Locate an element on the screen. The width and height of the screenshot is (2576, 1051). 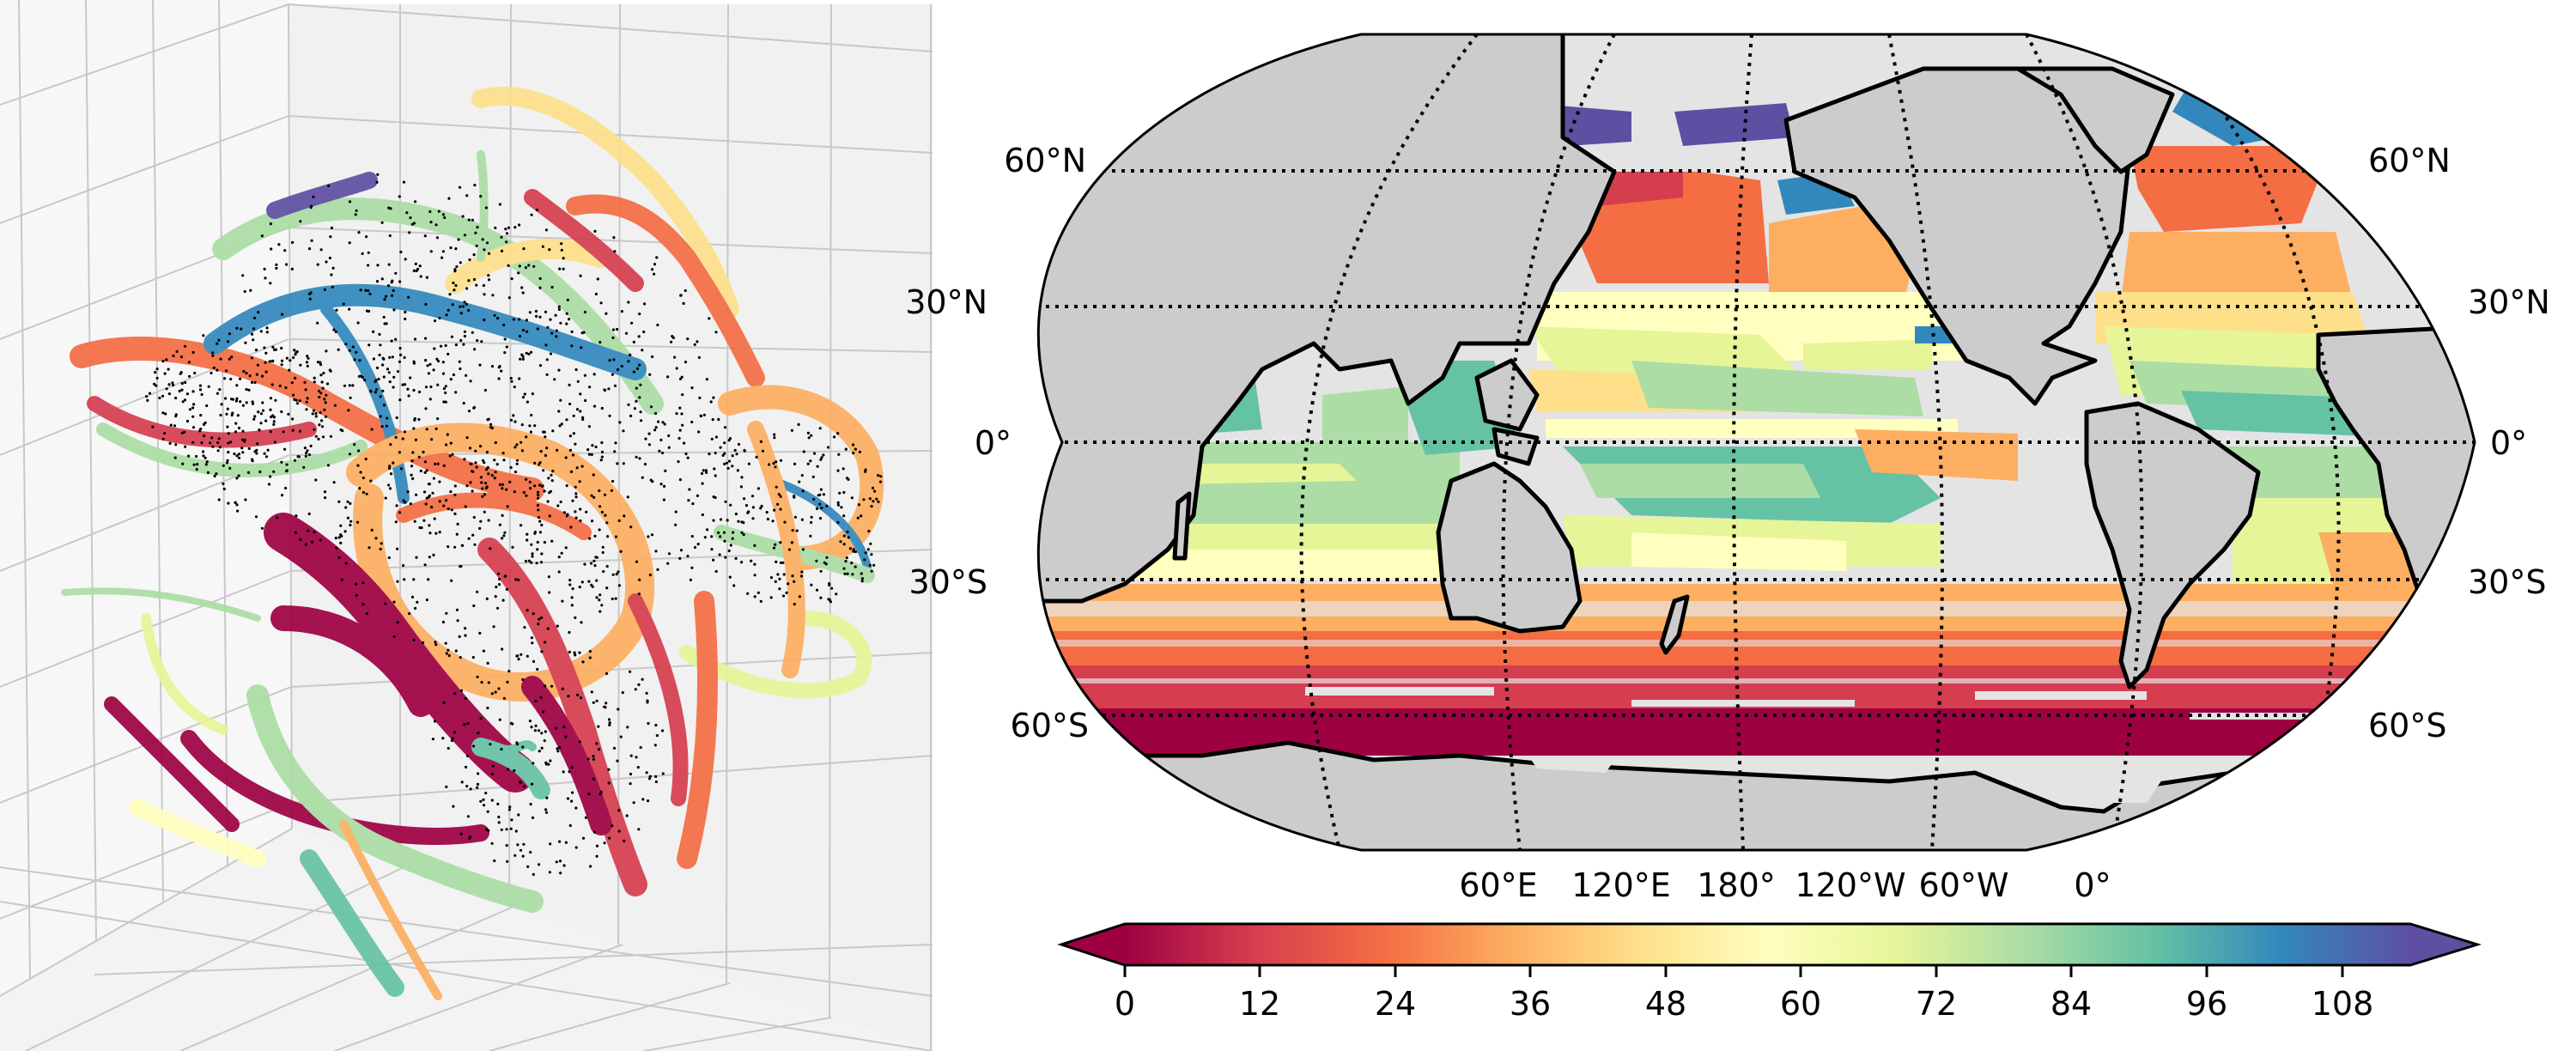
lat-label-right-4: 60°S is located at coordinates (2407, 725).